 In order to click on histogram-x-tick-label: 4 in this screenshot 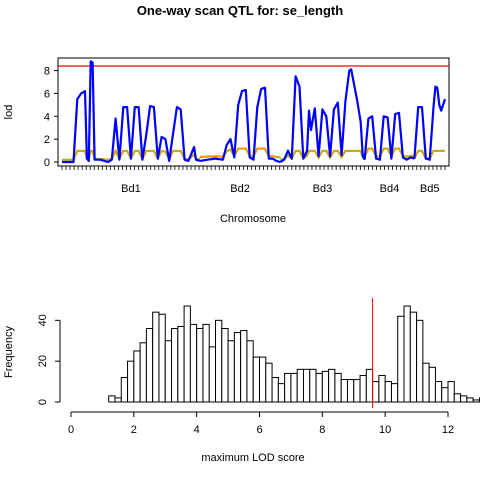, I will do `click(197, 430)`.